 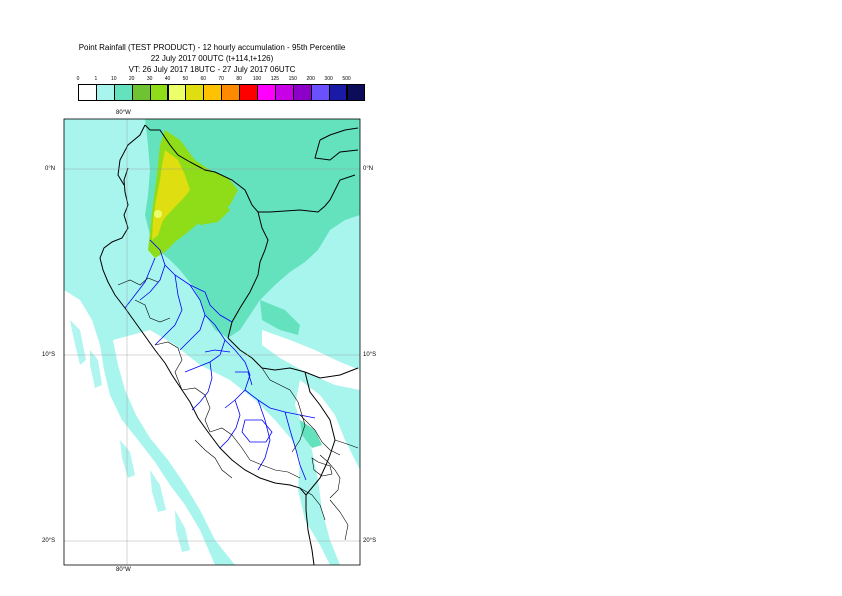 What do you see at coordinates (49, 541) in the screenshot?
I see `lat-label-left-20: 20°S` at bounding box center [49, 541].